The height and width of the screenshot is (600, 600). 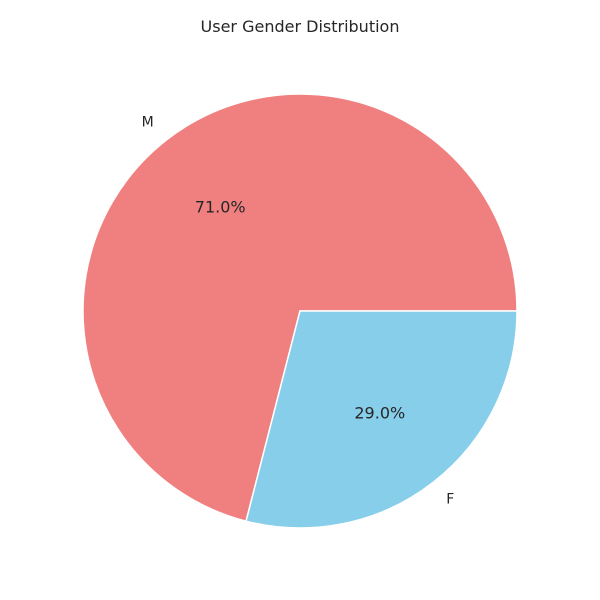 I want to click on slice-label-f: F, so click(x=450, y=500).